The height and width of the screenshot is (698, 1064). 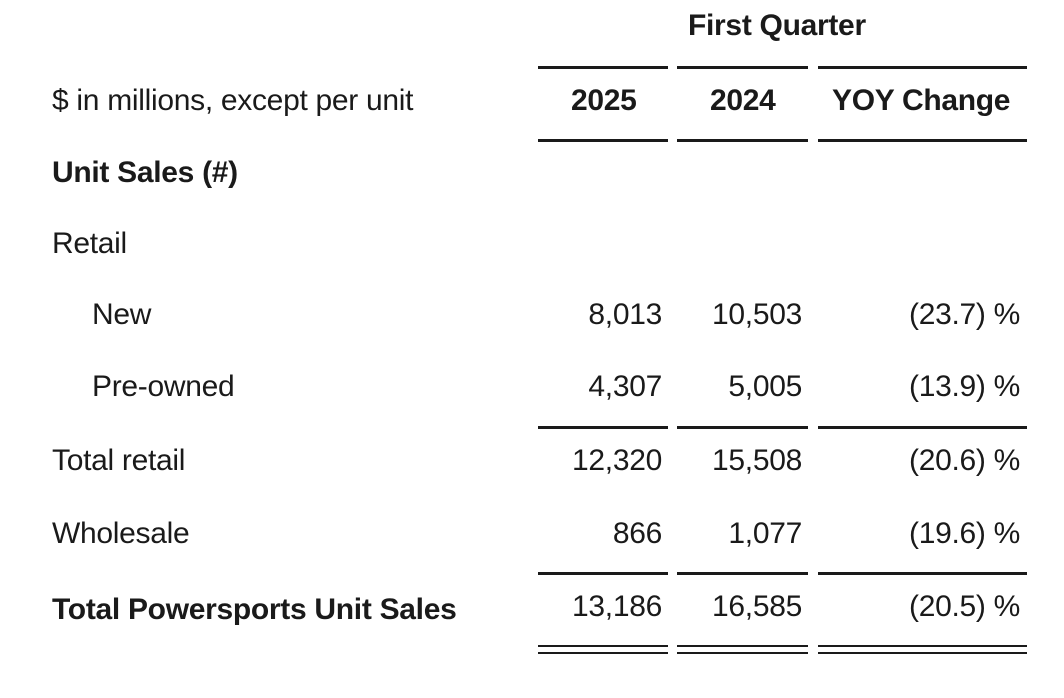 I want to click on cell-new-2024: 10,503, so click(x=757, y=314).